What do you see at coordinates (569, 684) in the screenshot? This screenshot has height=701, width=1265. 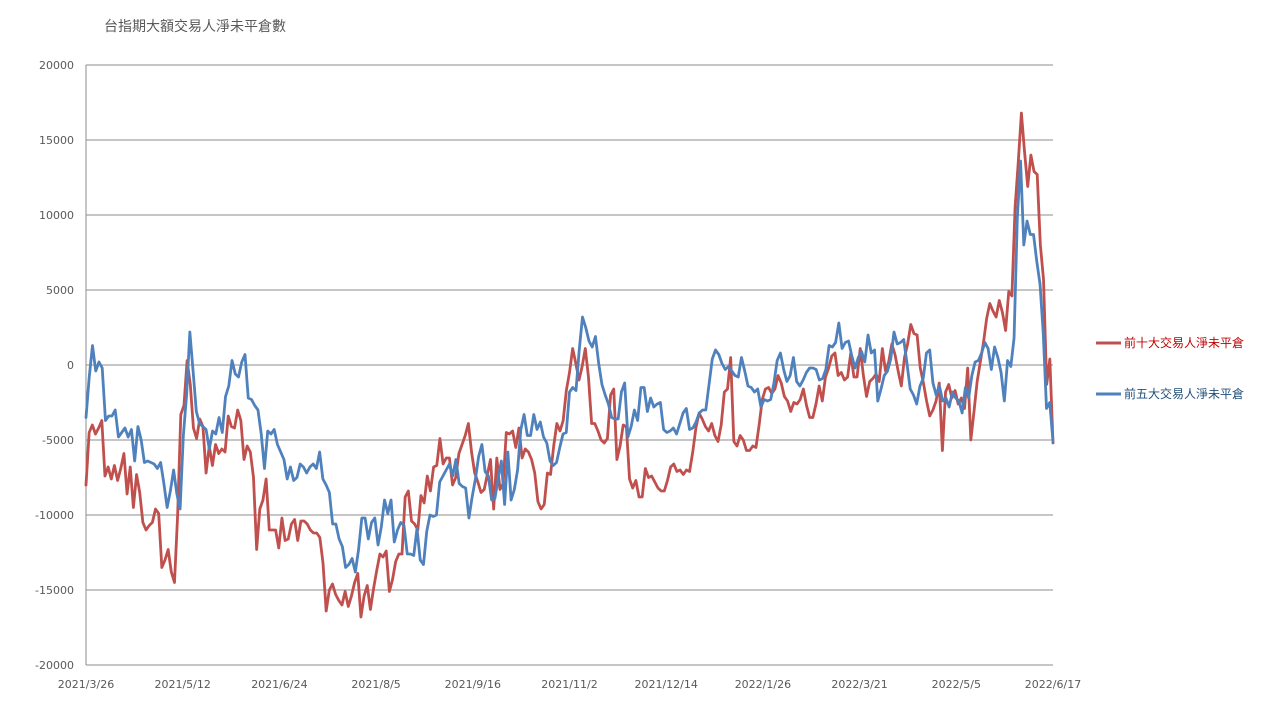 I see `x-tick-label: 2021/11/2` at bounding box center [569, 684].